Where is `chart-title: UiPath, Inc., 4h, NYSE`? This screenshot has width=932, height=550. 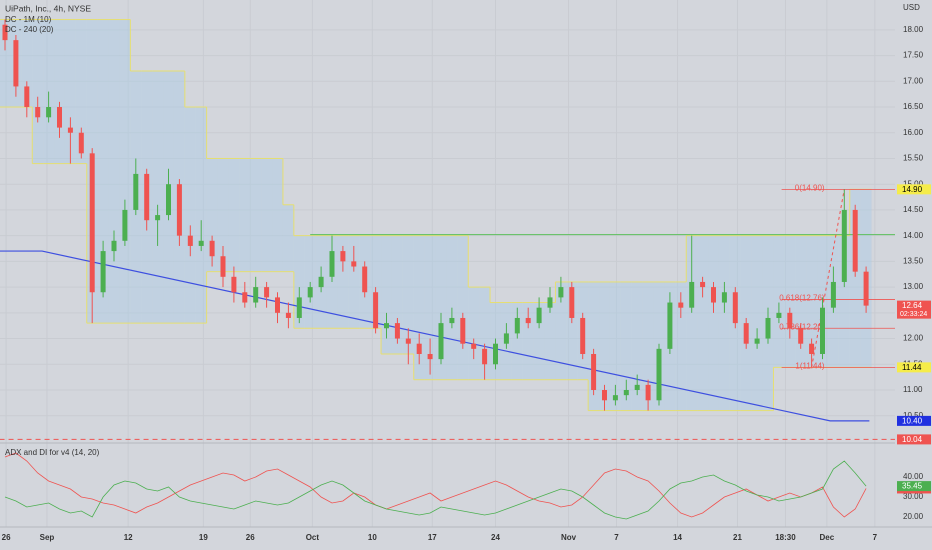
chart-title: UiPath, Inc., 4h, NYSE is located at coordinates (48, 8).